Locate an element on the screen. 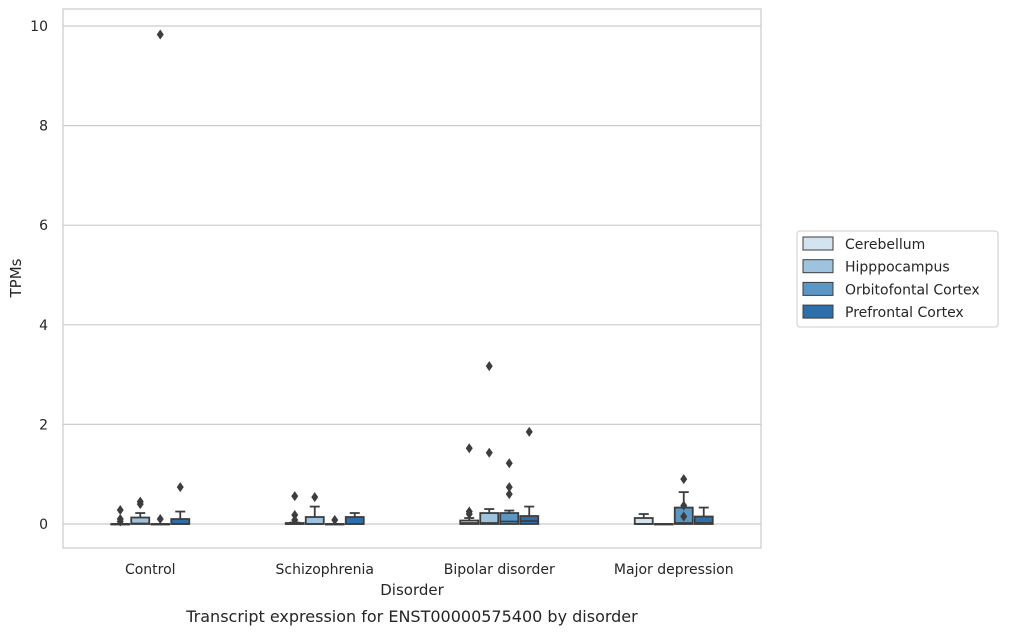 The width and height of the screenshot is (1009, 638). x-tick-label: Bipolar disorder is located at coordinates (499, 570).